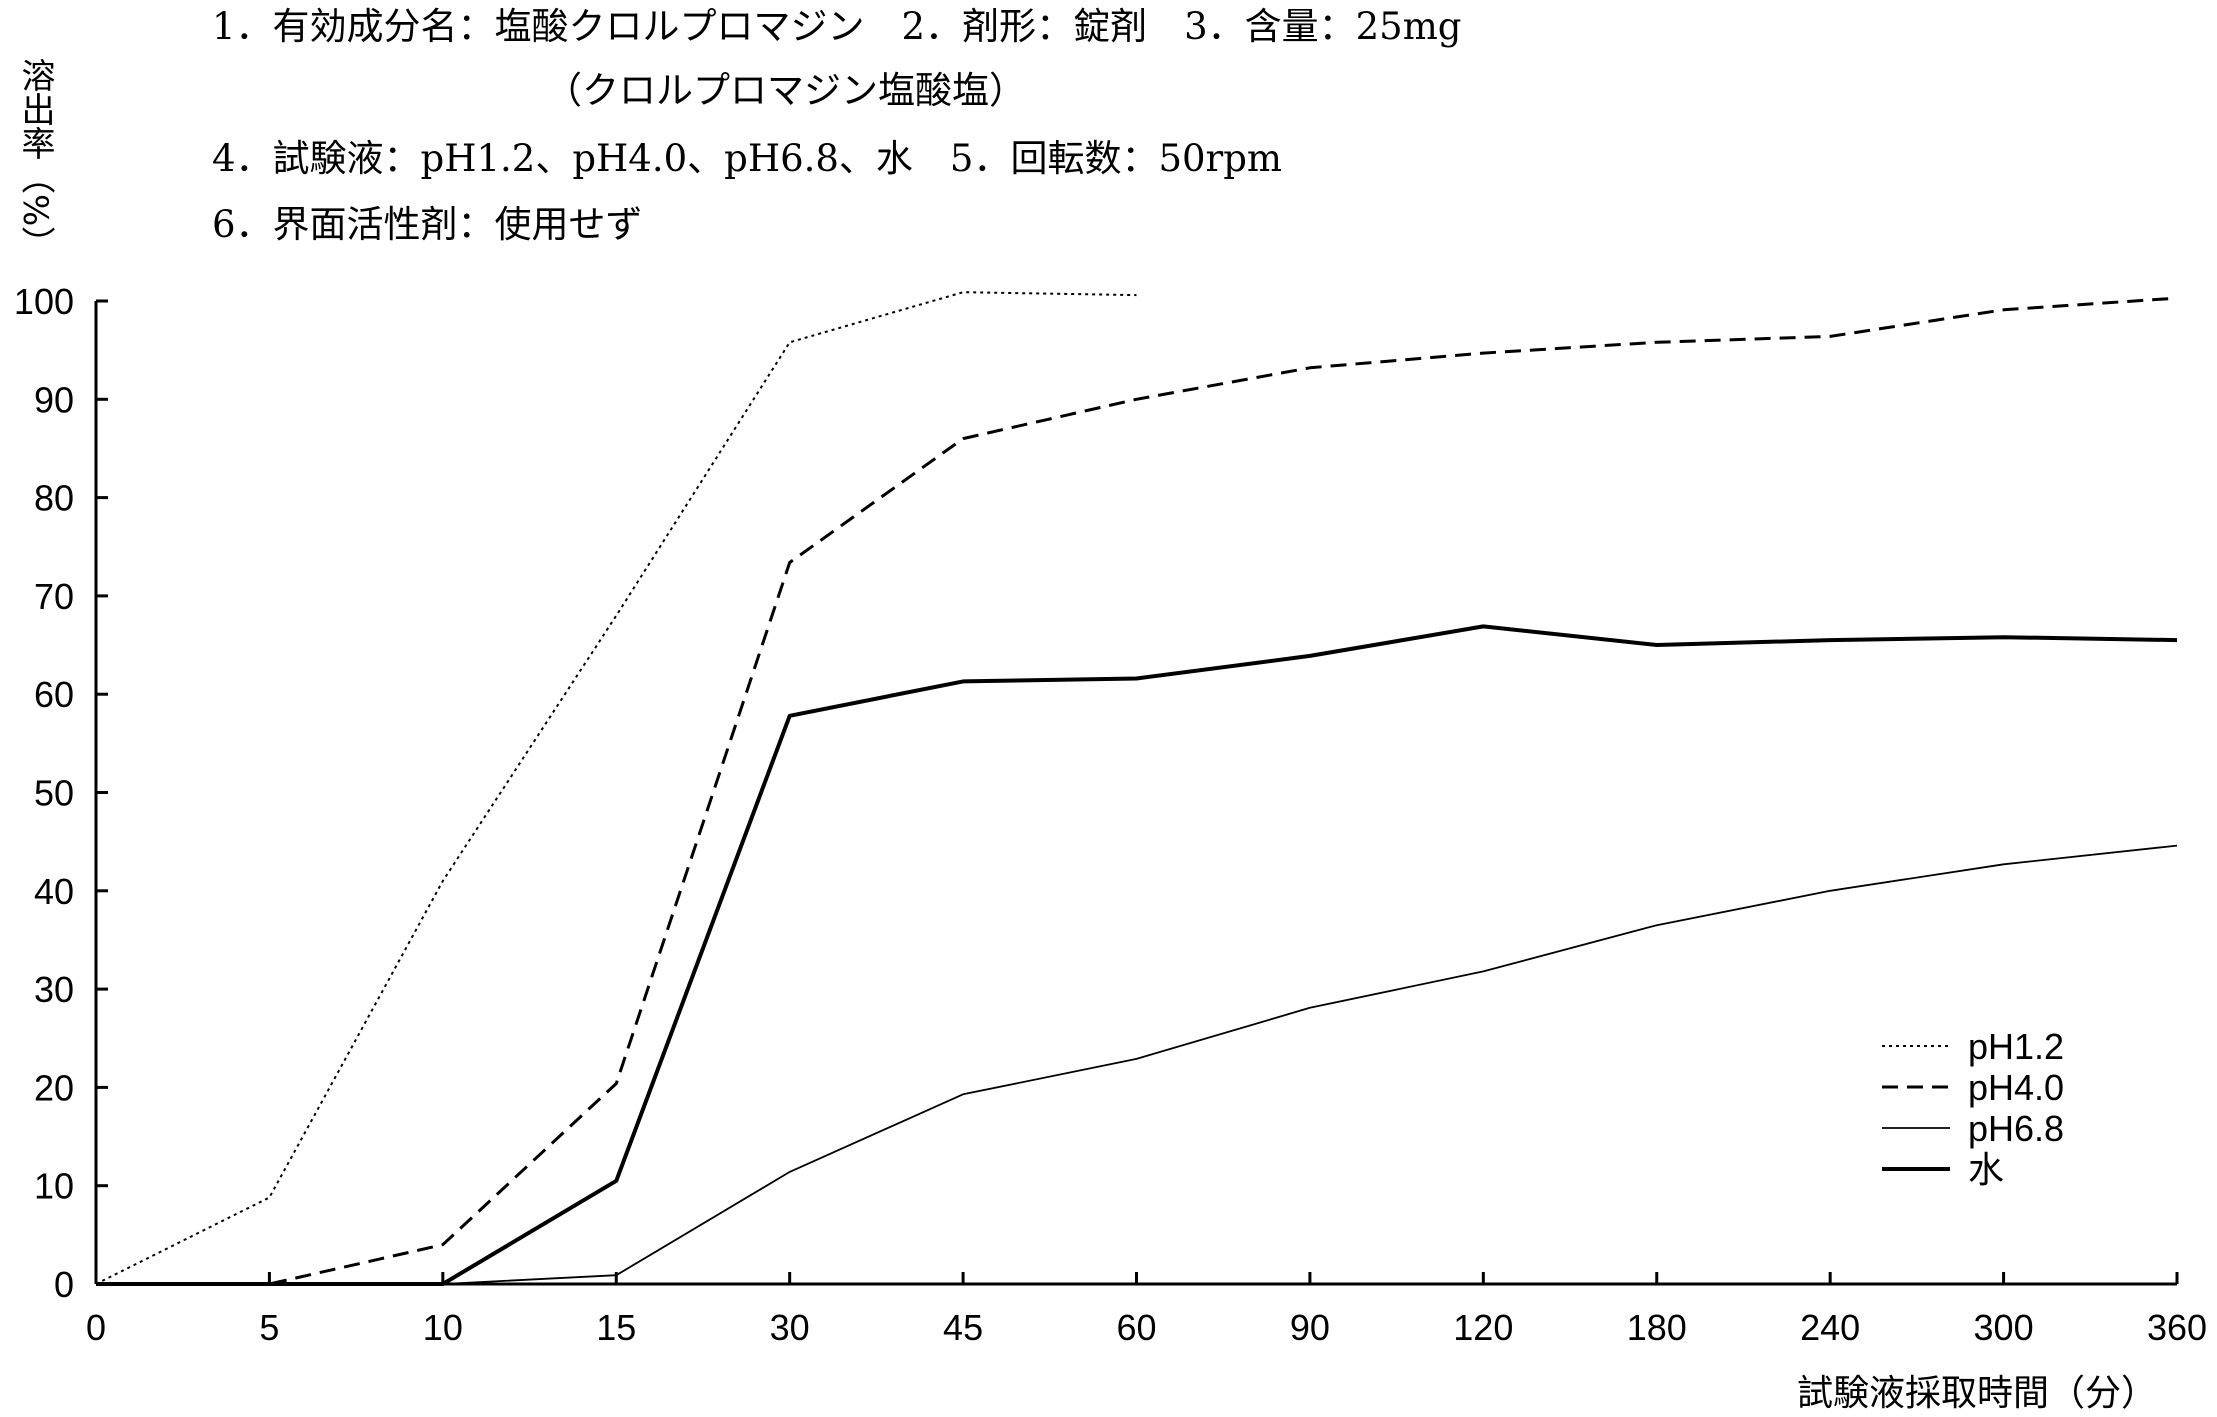  Describe the element at coordinates (54, 793) in the screenshot. I see `y-tick-label: 50` at that location.